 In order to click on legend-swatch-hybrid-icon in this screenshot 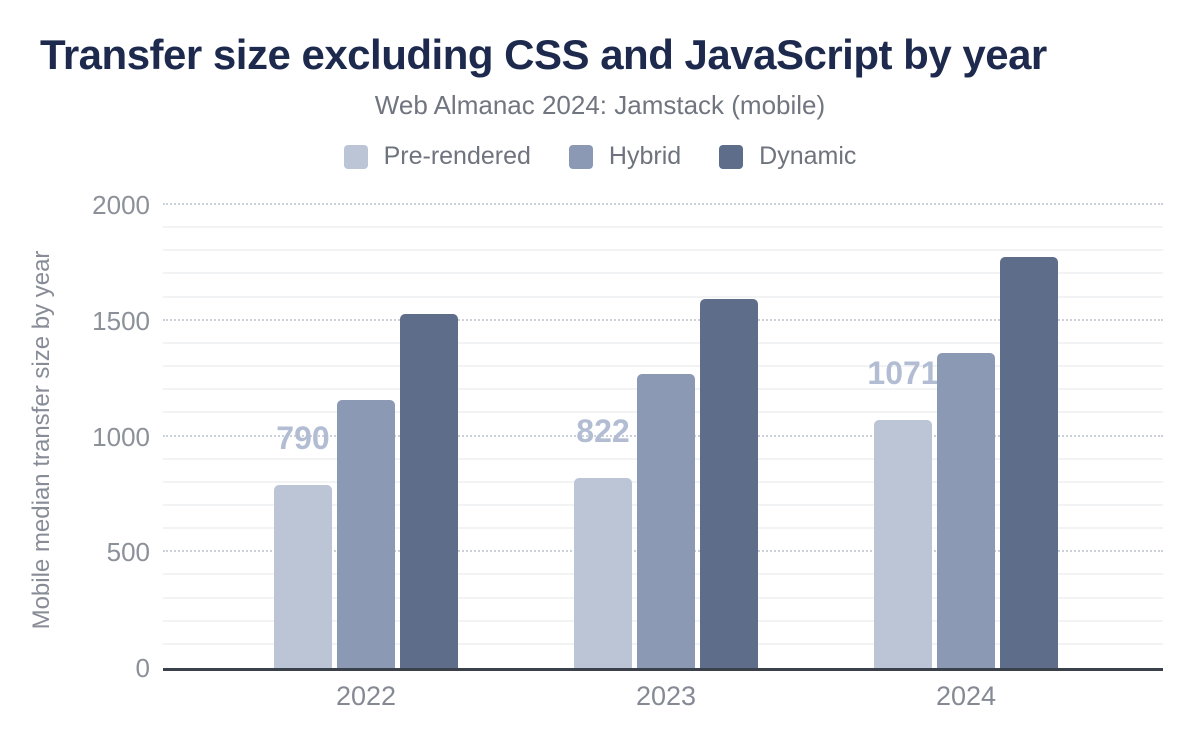, I will do `click(580, 156)`.